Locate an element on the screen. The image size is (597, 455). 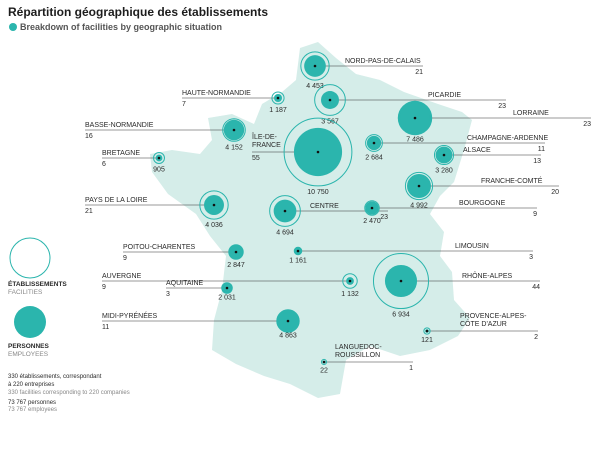
region-name: FRANCHE-COMTÉ is located at coordinates (512, 180).